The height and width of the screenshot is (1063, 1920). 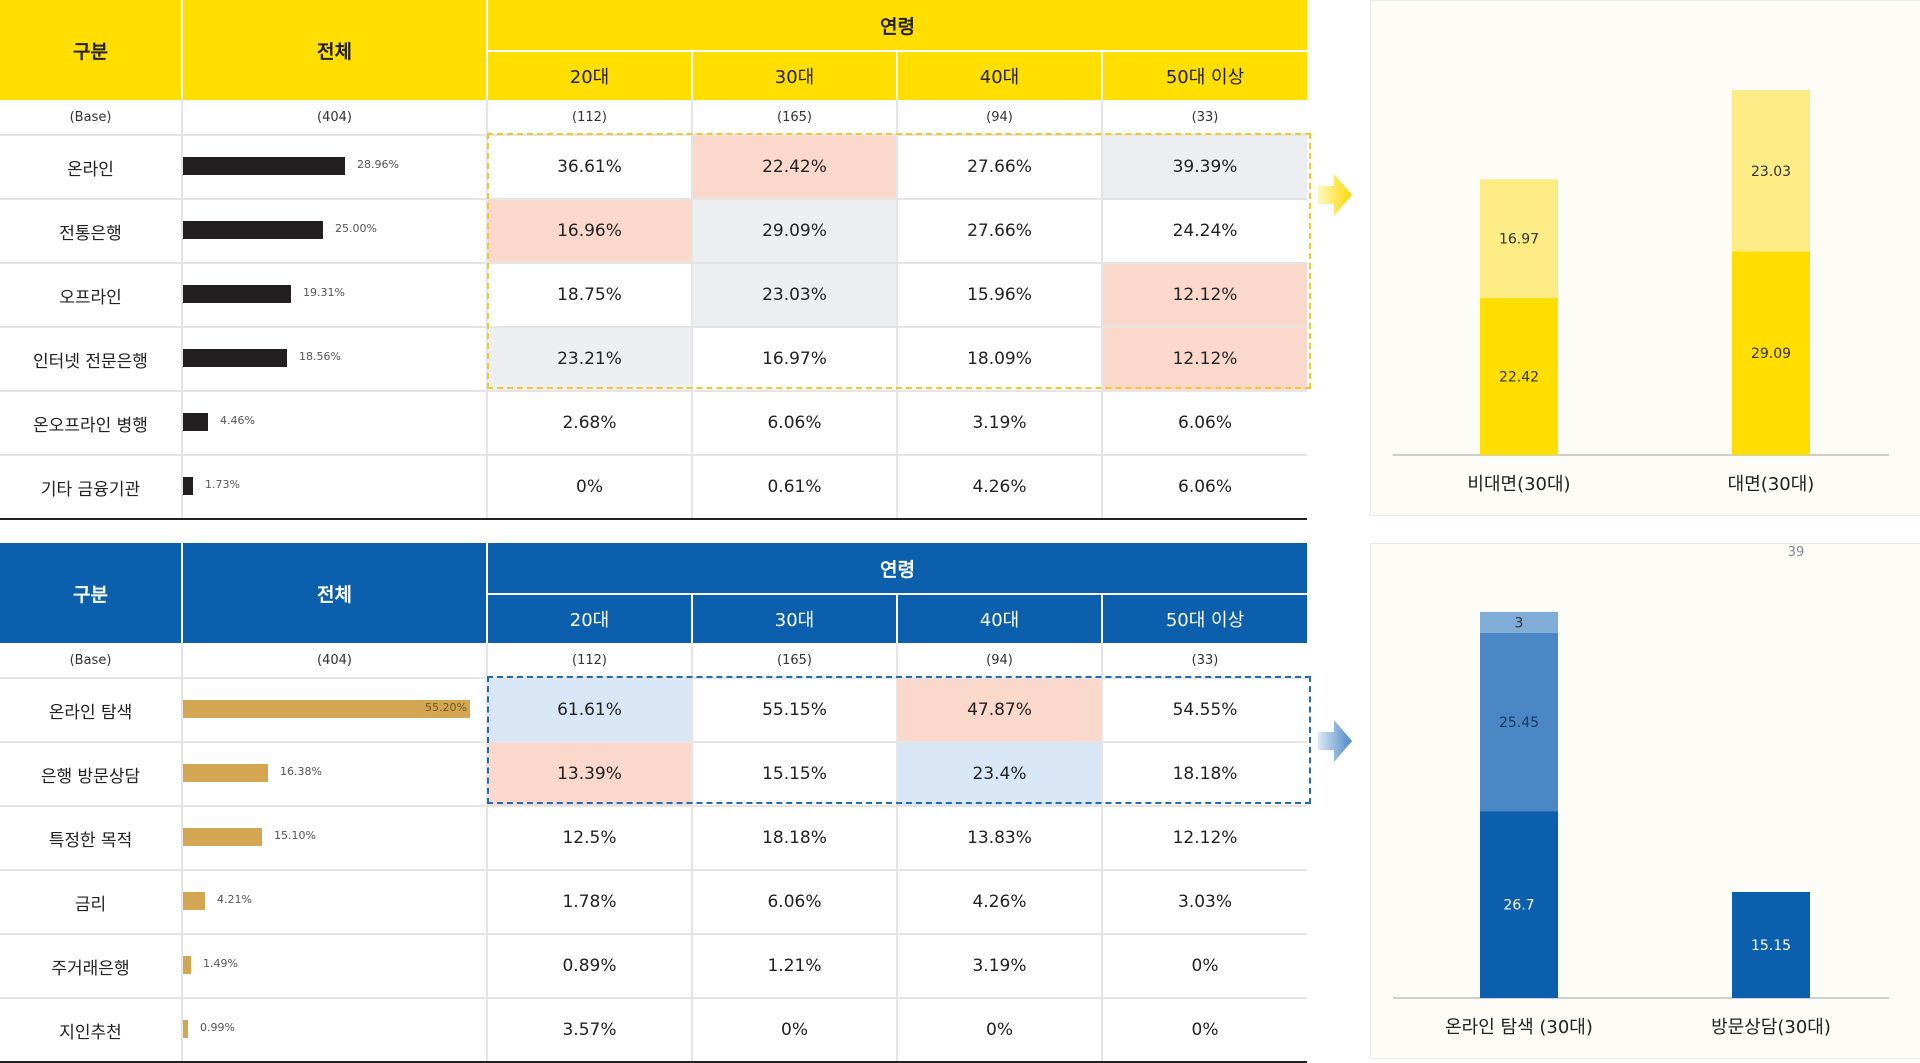 What do you see at coordinates (1641, 292) in the screenshot?
I see `stacked-bar-chart-yellow: 22.42 16.97 비대면(30대) 29.09 23.03 대면(30대)` at bounding box center [1641, 292].